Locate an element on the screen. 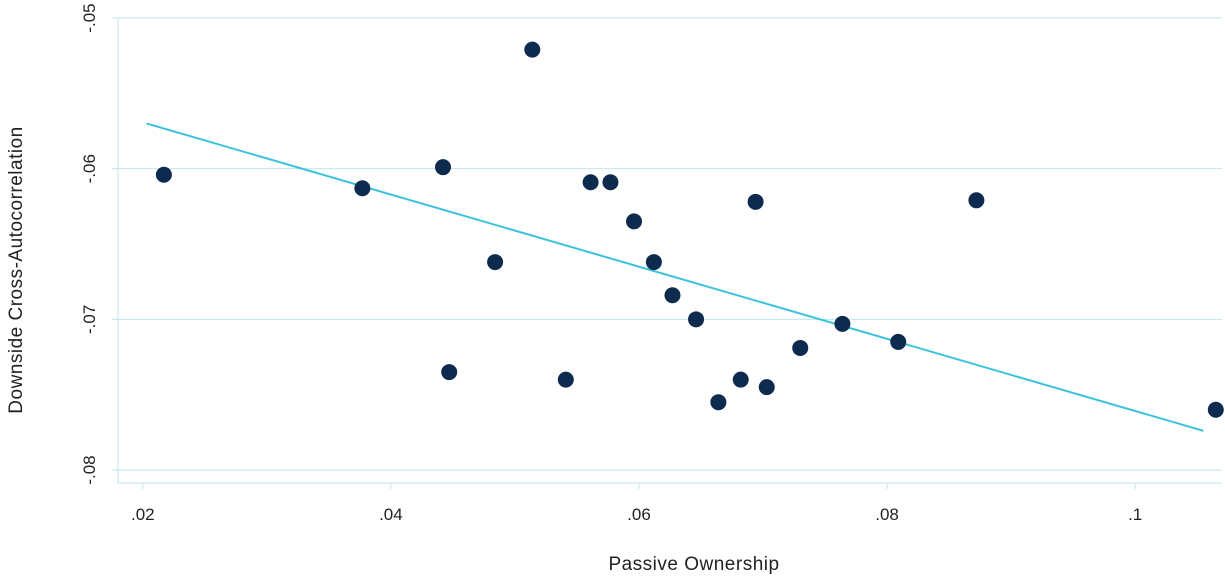 The image size is (1225, 578). x-axis-ticks: .02 .04 .06 .08 .1 is located at coordinates (636, 503).